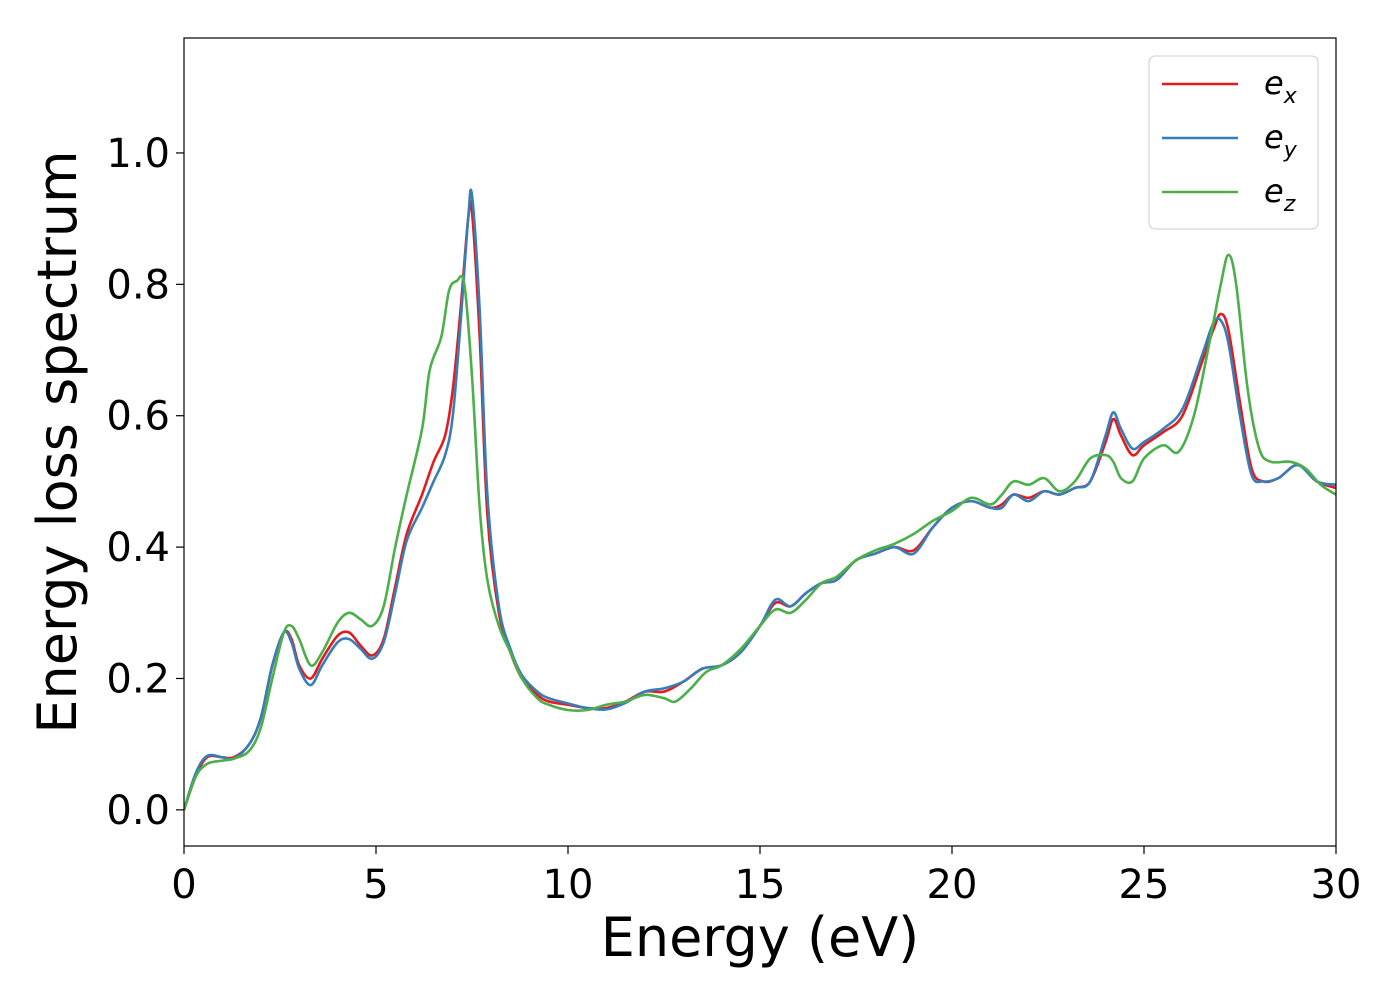 This screenshot has width=1400, height=1000. I want to click on x-tick-label: 5, so click(375, 885).